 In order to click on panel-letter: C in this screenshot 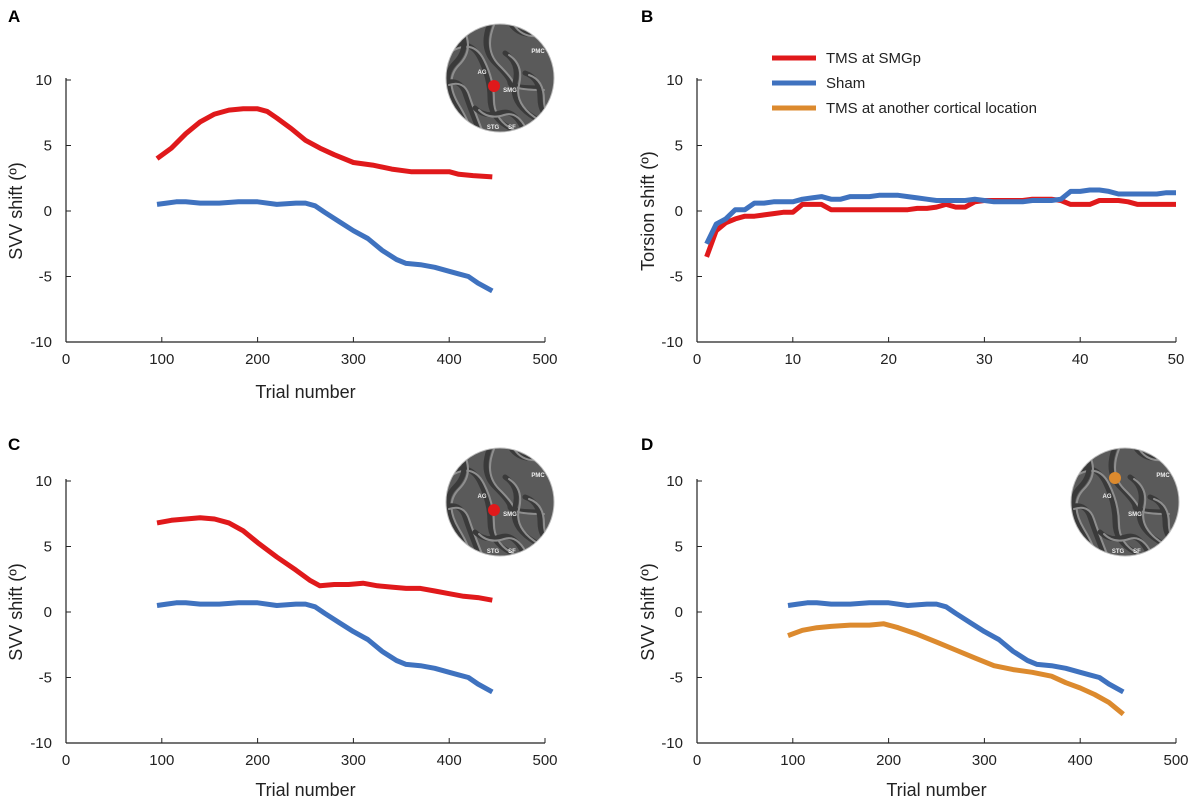, I will do `click(14, 444)`.